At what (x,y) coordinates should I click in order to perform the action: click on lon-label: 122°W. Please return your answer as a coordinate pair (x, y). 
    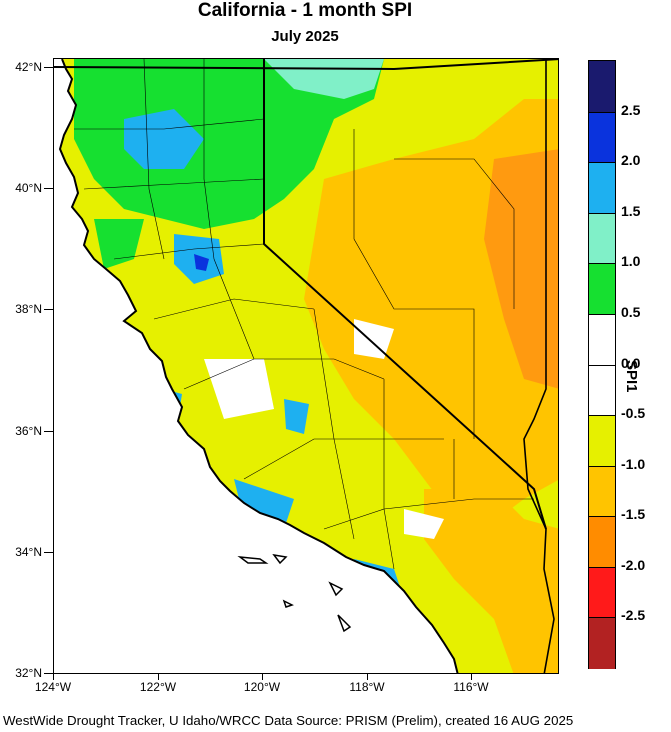
    Looking at the image, I should click on (158, 687).